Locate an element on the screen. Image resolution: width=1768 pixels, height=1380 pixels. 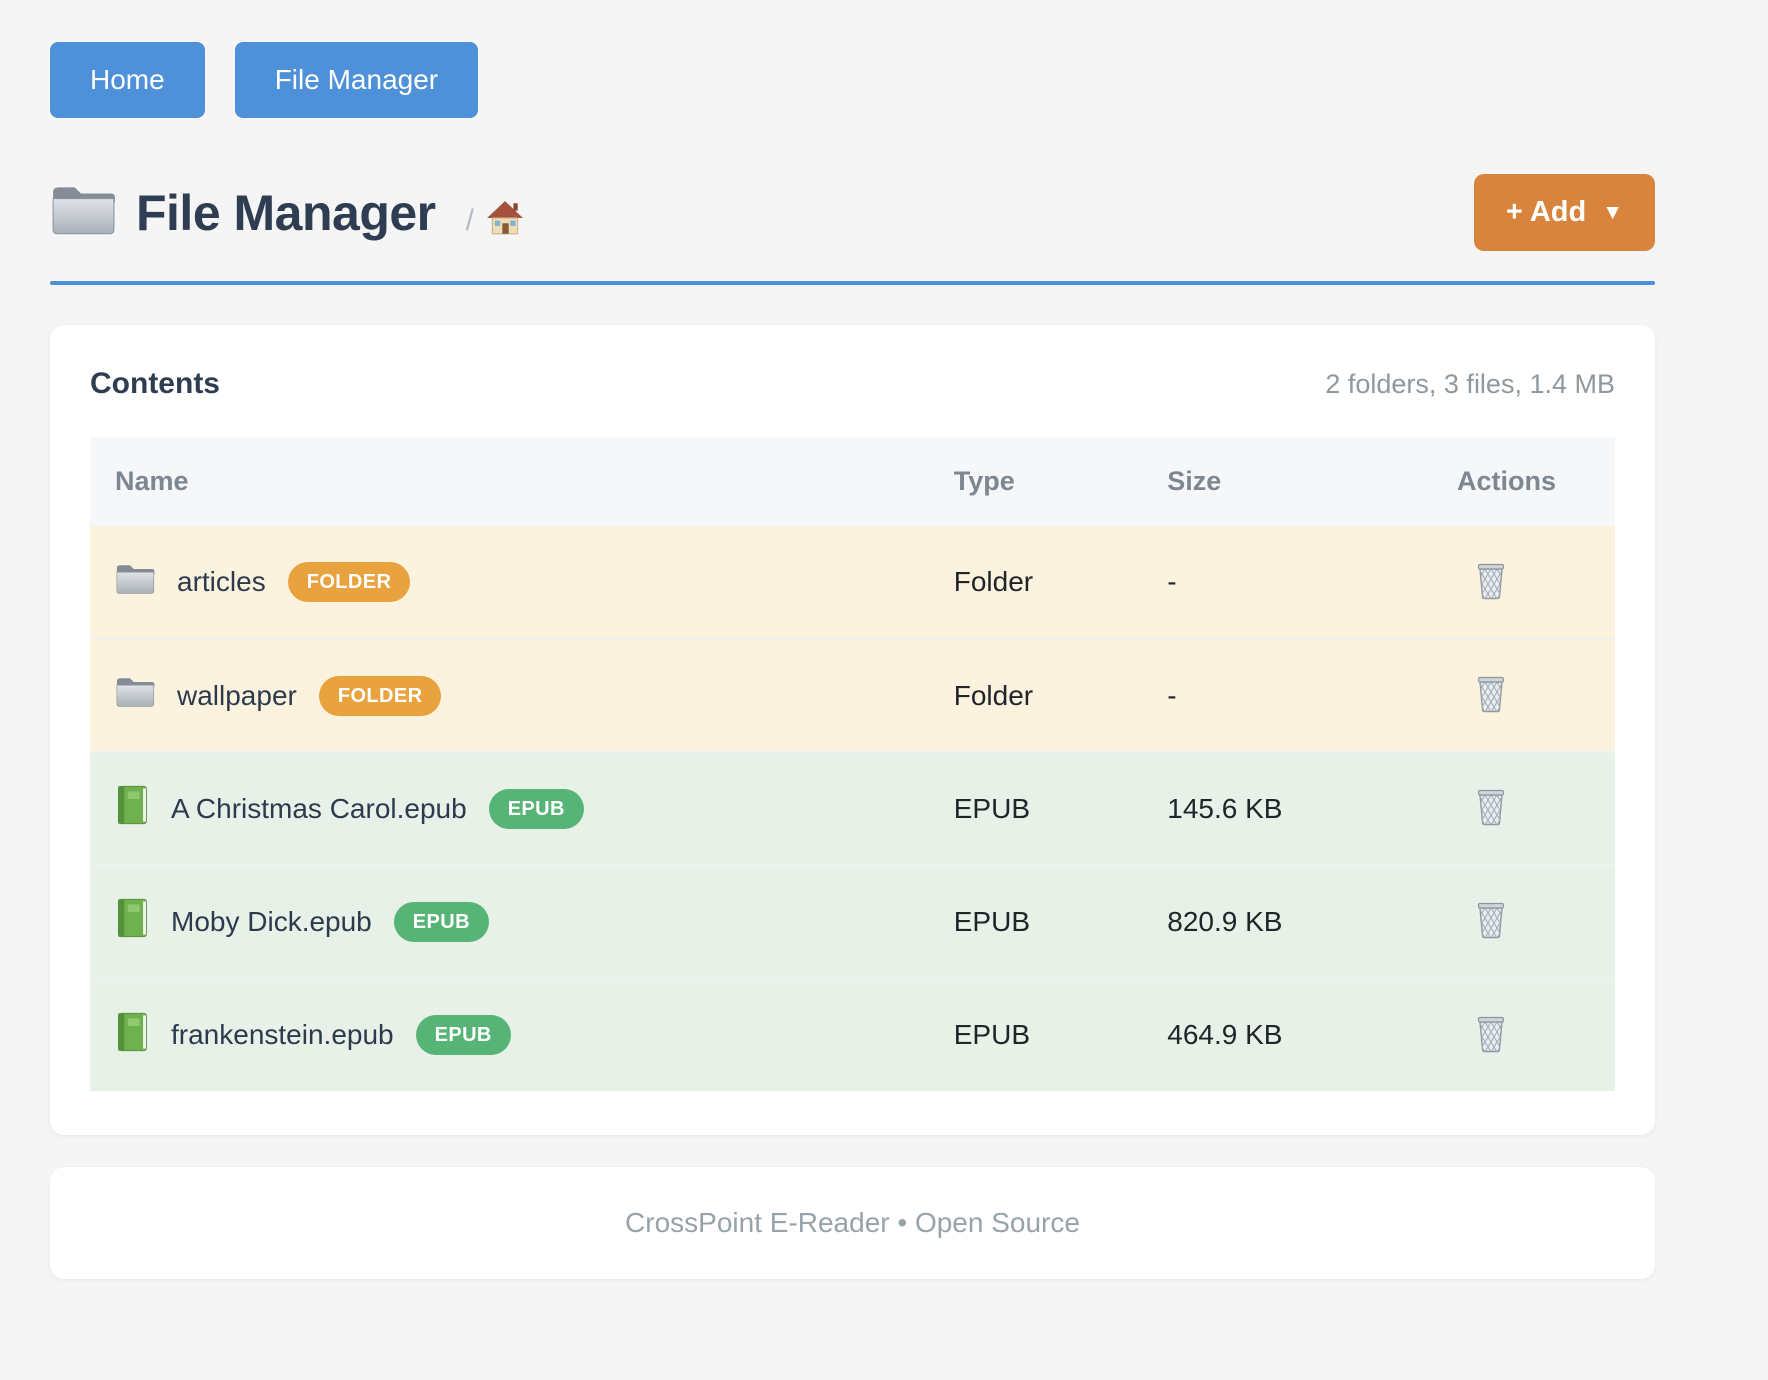
home-button: Home is located at coordinates (127, 80).